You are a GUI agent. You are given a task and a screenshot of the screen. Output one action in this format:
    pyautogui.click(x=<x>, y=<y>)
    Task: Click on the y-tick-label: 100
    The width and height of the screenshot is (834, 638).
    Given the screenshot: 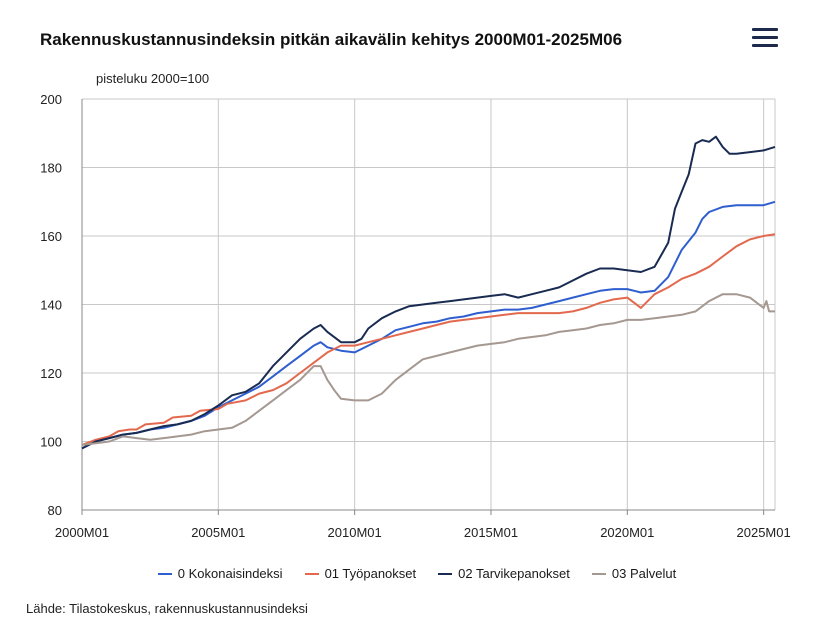 What is the action you would take?
    pyautogui.click(x=51, y=442)
    